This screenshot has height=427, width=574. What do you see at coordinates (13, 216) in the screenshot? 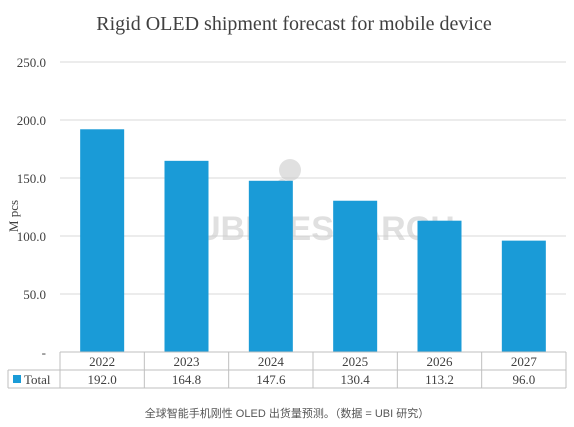
I see `y-axis-label: M pcs` at bounding box center [13, 216].